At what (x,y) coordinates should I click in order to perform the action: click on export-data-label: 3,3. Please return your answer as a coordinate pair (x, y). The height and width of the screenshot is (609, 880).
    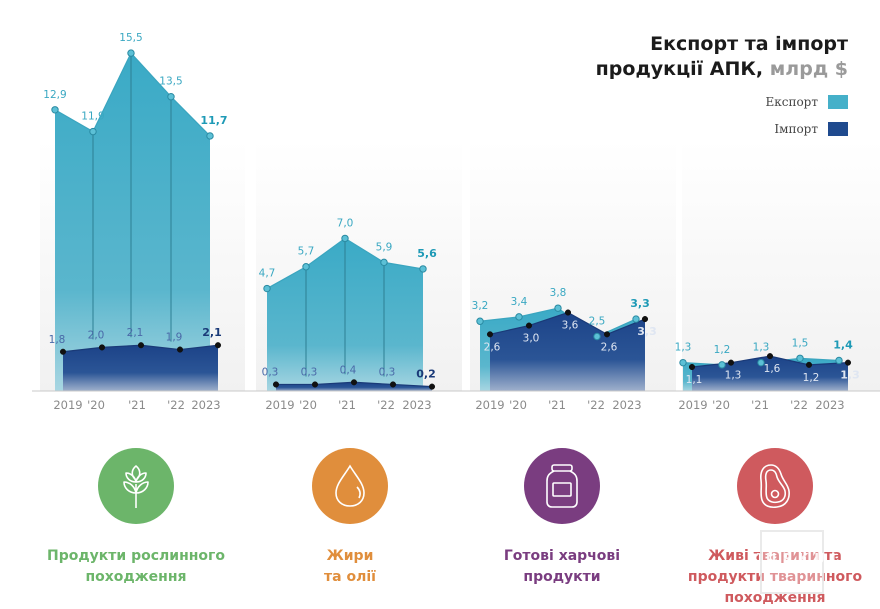
    Looking at the image, I should click on (640, 303).